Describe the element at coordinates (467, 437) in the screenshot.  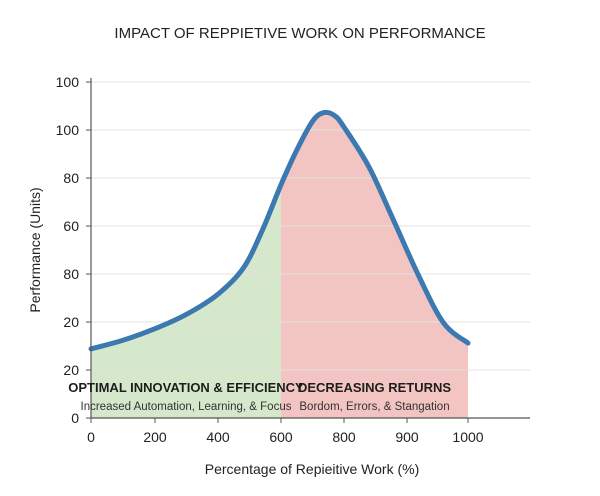
I see `x-tick-label: 1000` at that location.